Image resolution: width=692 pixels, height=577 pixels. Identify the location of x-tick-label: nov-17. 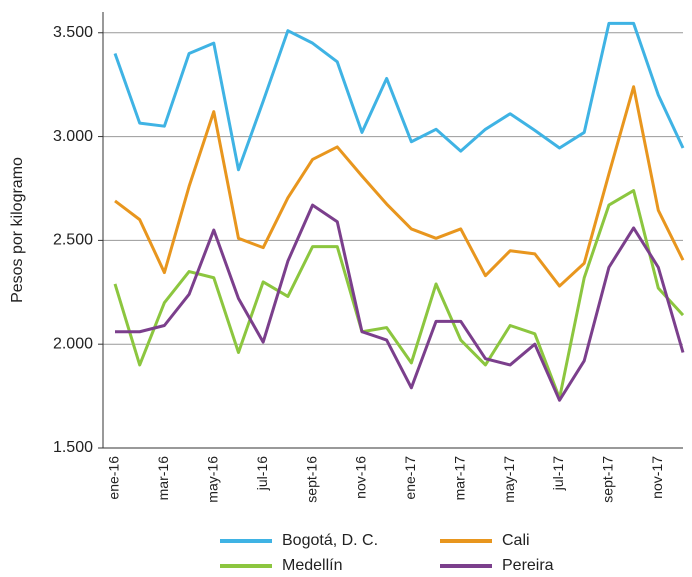
(657, 477).